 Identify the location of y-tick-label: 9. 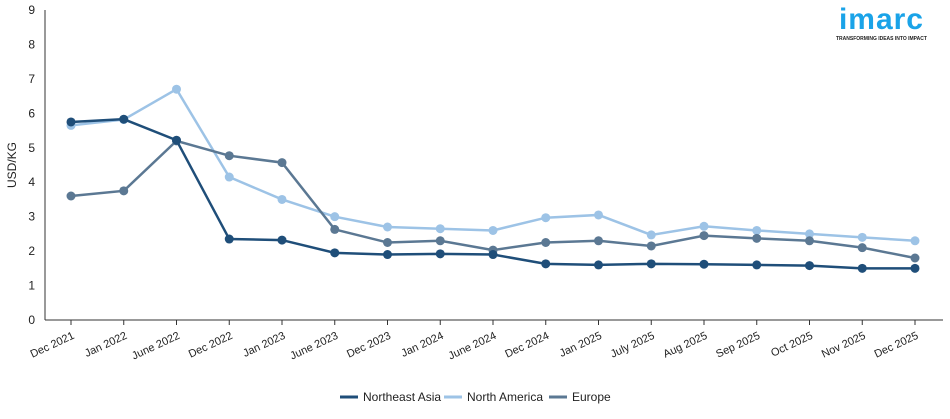
(31, 10).